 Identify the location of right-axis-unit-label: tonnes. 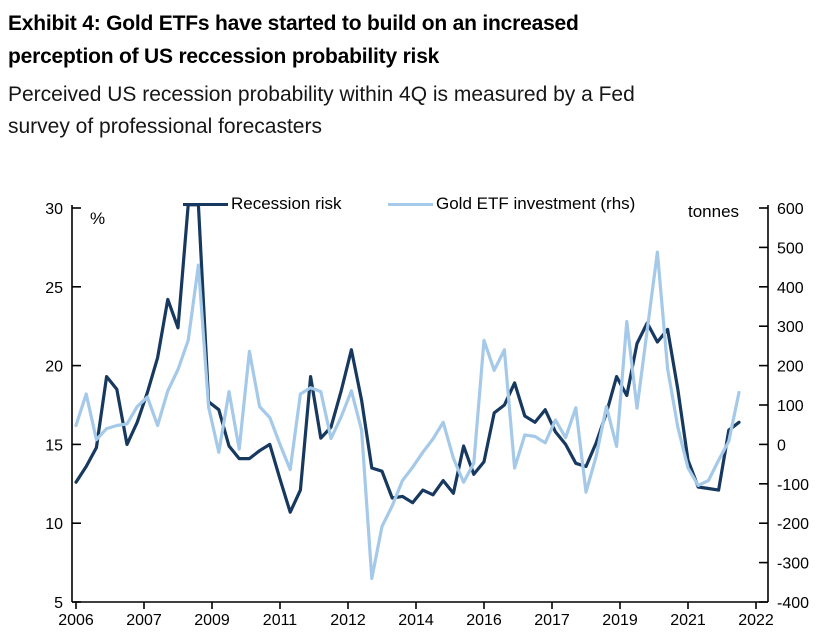
(714, 211).